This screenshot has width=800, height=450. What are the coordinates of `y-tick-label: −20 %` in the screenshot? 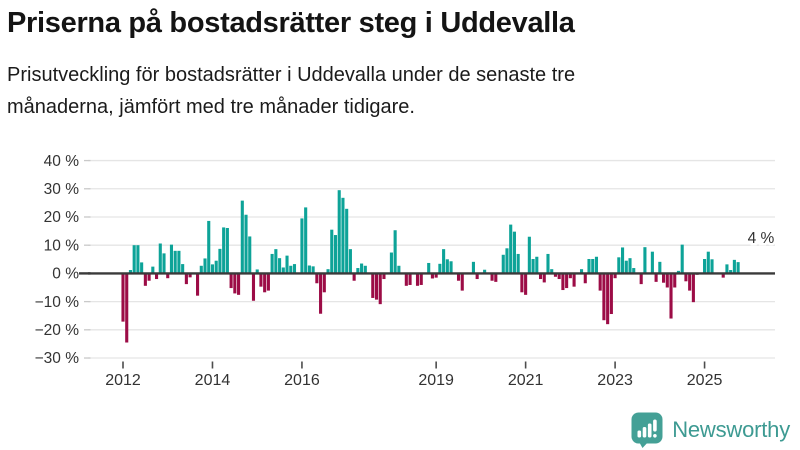 It's located at (57, 330).